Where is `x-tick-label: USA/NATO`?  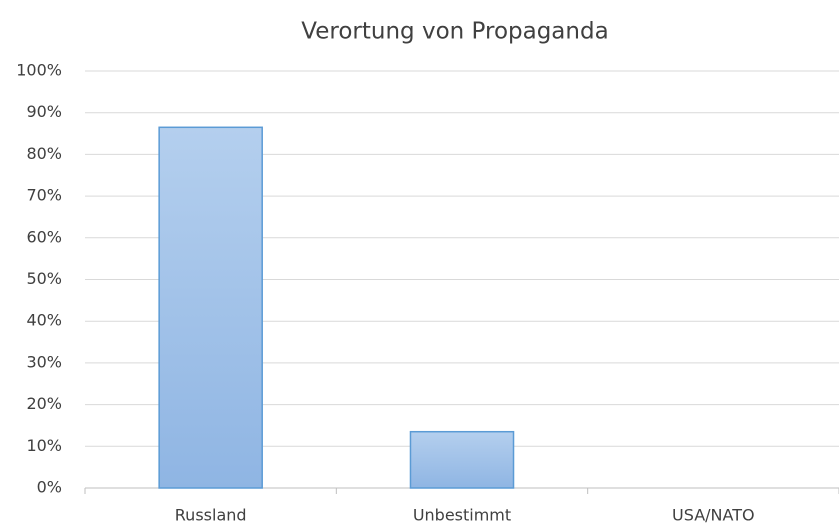 x-tick-label: USA/NATO is located at coordinates (713, 515).